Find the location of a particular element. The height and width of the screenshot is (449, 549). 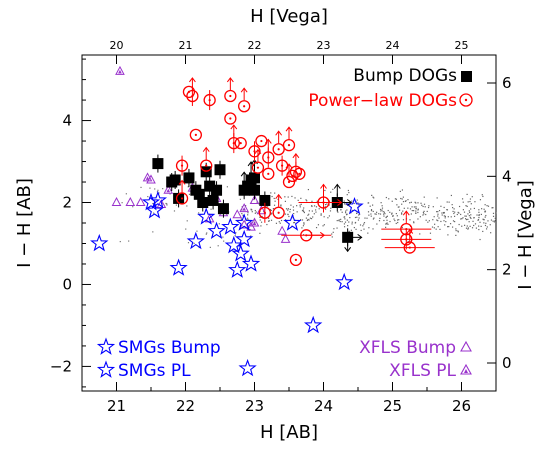

x-tick-label: 24 is located at coordinates (323, 406).